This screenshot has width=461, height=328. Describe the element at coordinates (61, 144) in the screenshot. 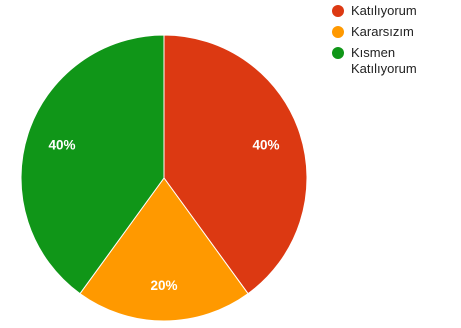

I see `data-label-kismen-katiliyorum: 40%` at that location.